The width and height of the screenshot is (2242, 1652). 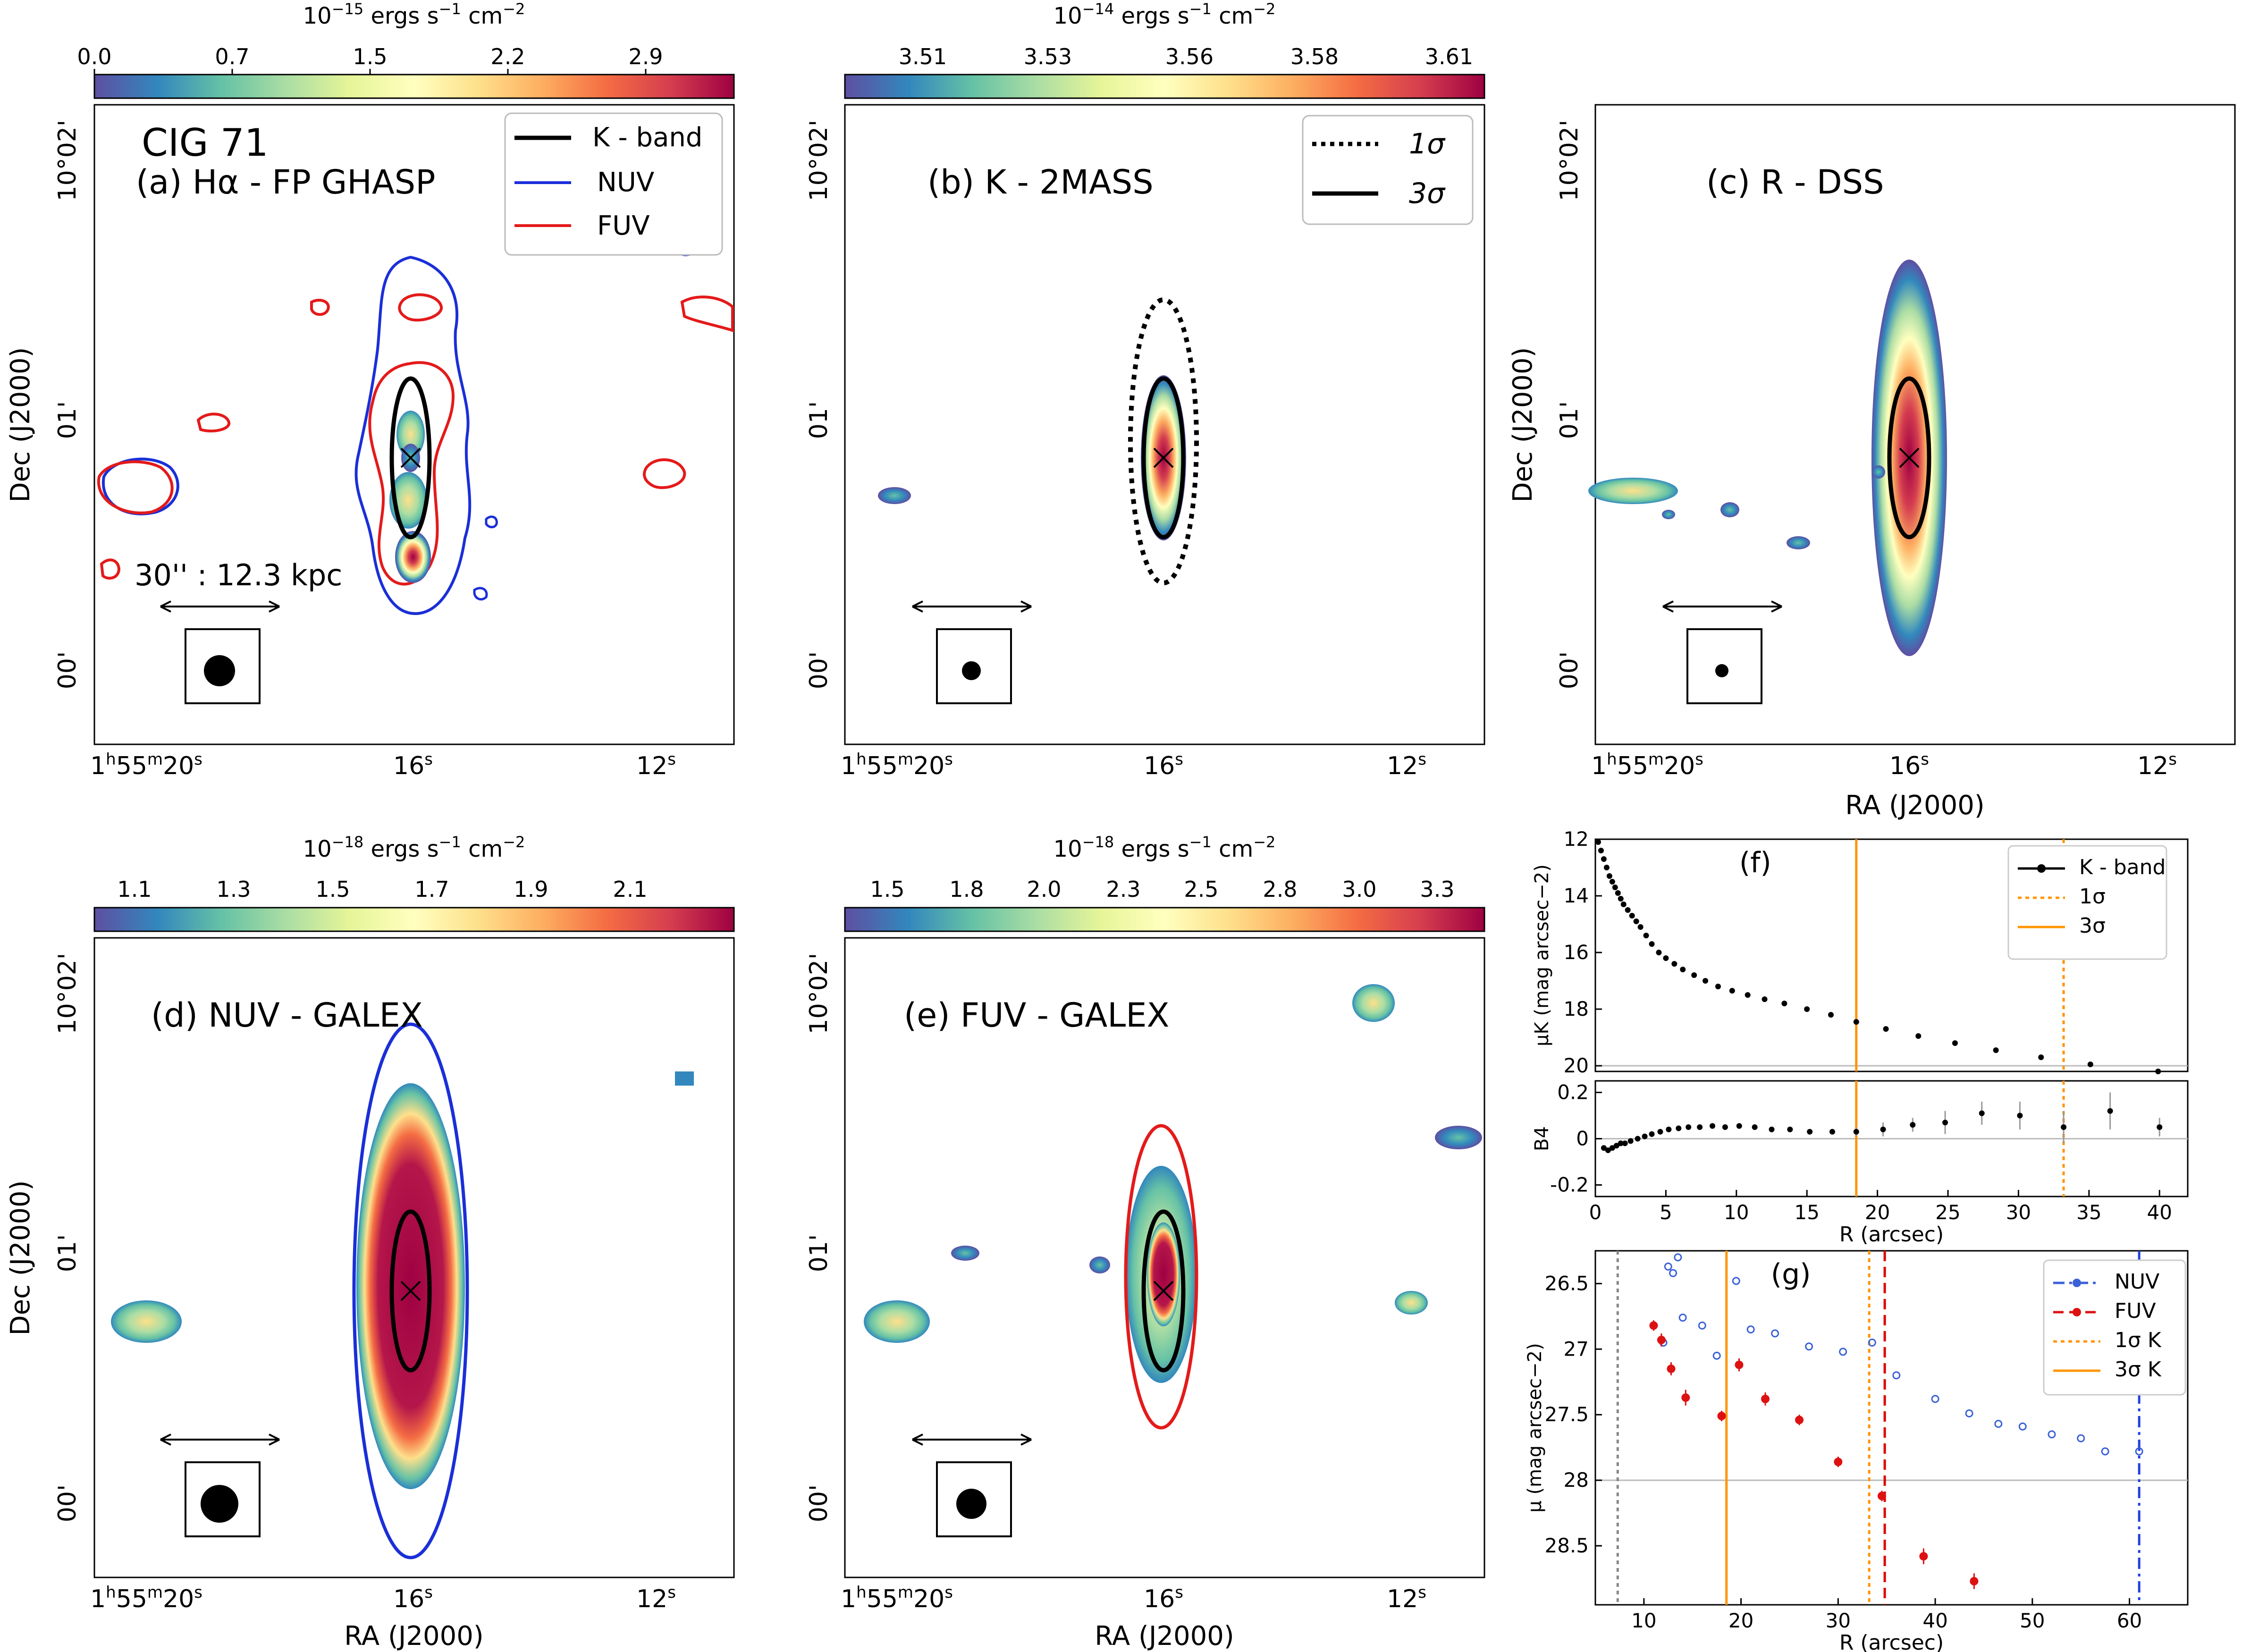 I want to click on x-tick-label: 5, so click(x=1666, y=1212).